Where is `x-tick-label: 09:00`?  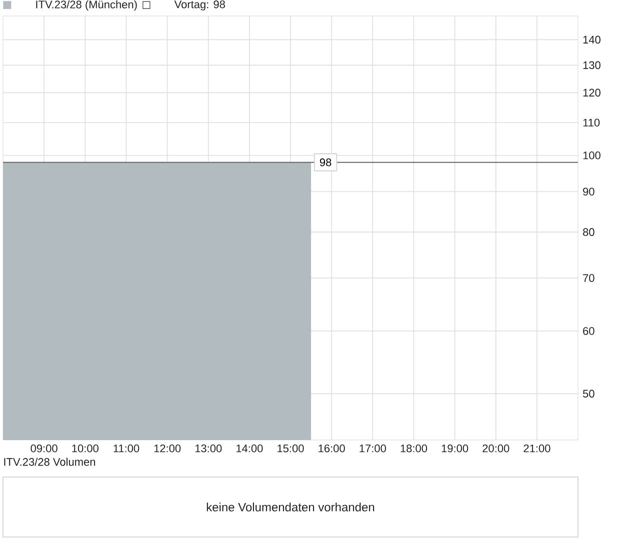 x-tick-label: 09:00 is located at coordinates (44, 448).